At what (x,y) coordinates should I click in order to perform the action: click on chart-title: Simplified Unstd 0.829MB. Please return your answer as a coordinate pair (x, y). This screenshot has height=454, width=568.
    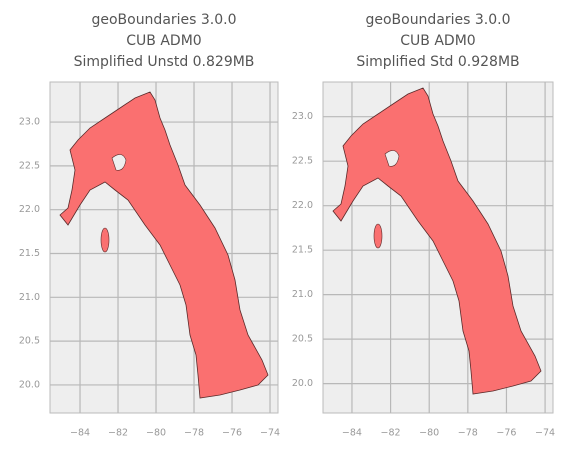
    Looking at the image, I should click on (164, 62).